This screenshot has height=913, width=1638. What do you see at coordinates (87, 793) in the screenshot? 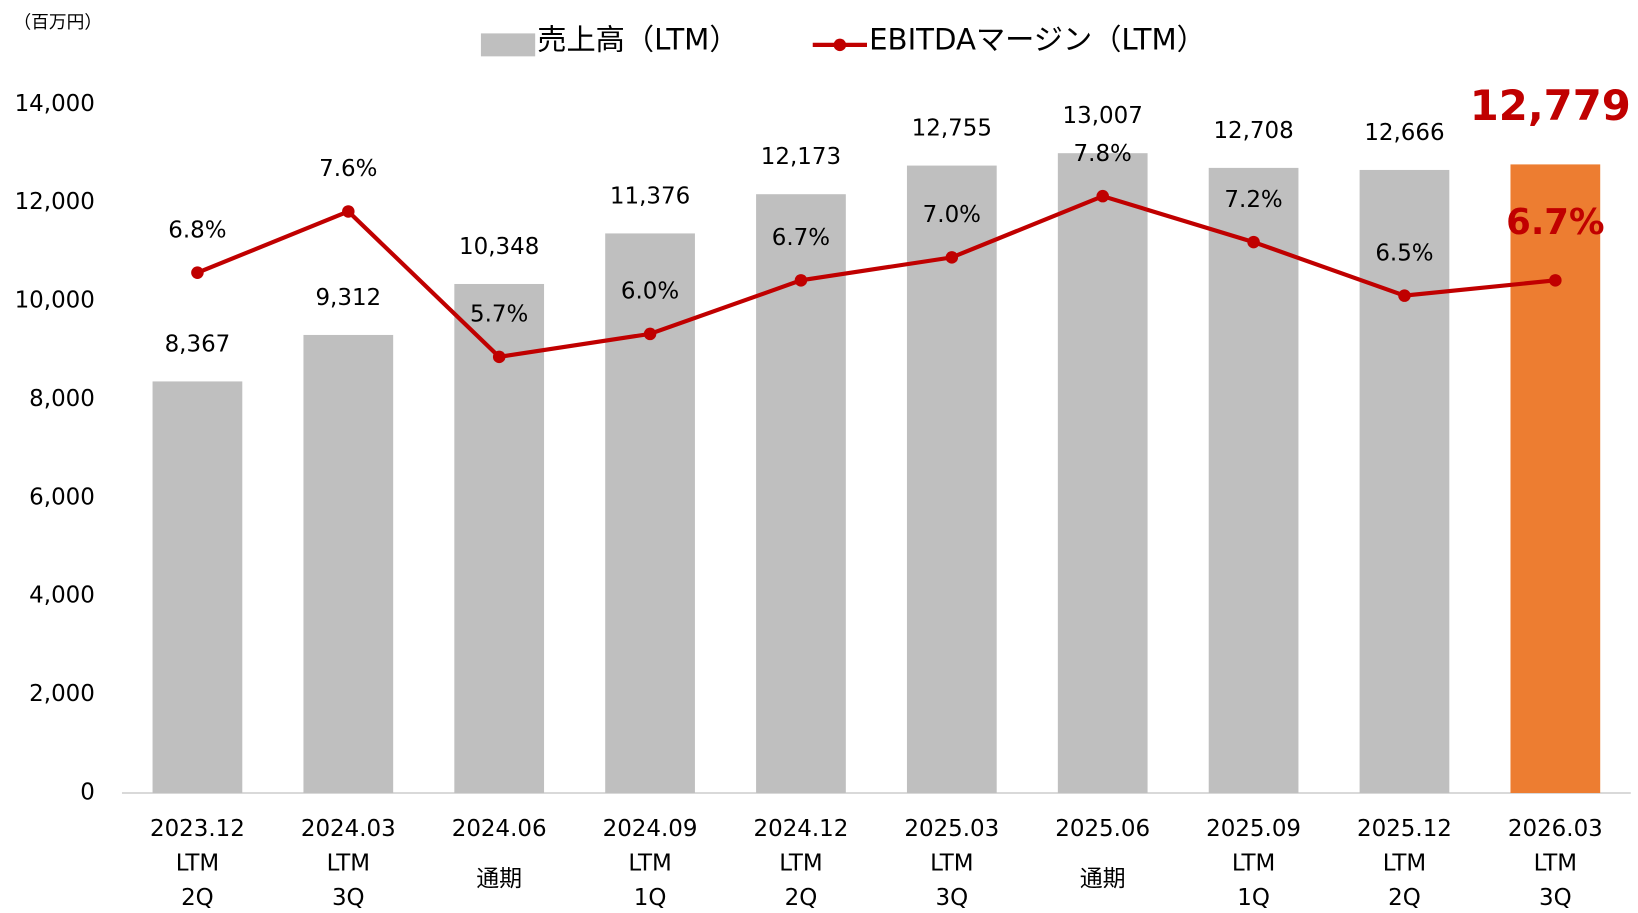
I see `y-tick-label: 0` at bounding box center [87, 793].